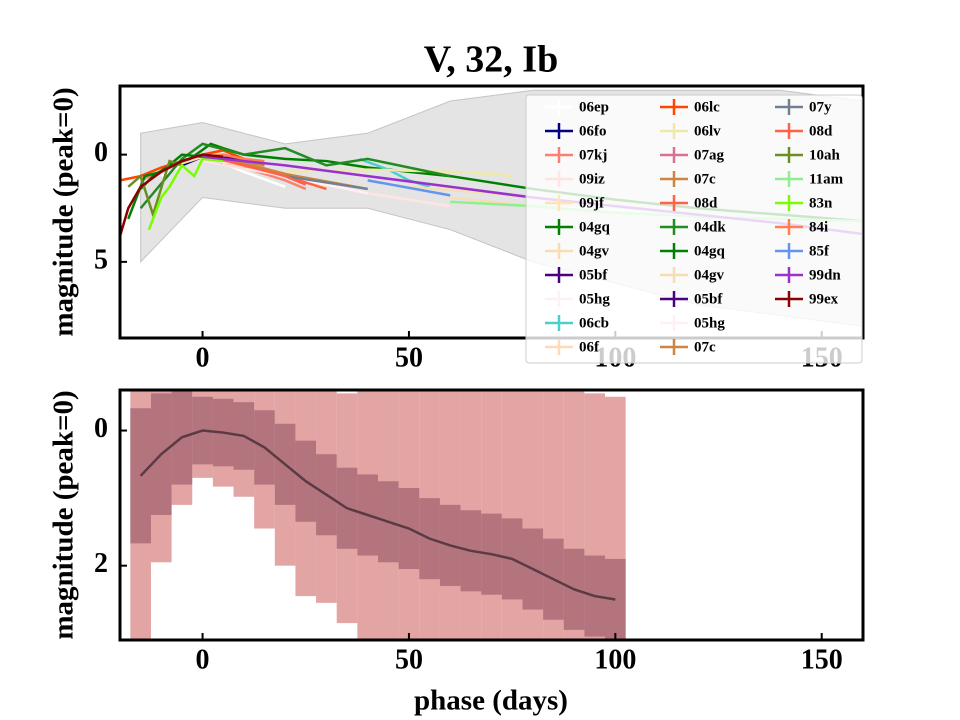 This screenshot has width=960, height=720. What do you see at coordinates (826, 179) in the screenshot?
I see `legend-label: 11am` at bounding box center [826, 179].